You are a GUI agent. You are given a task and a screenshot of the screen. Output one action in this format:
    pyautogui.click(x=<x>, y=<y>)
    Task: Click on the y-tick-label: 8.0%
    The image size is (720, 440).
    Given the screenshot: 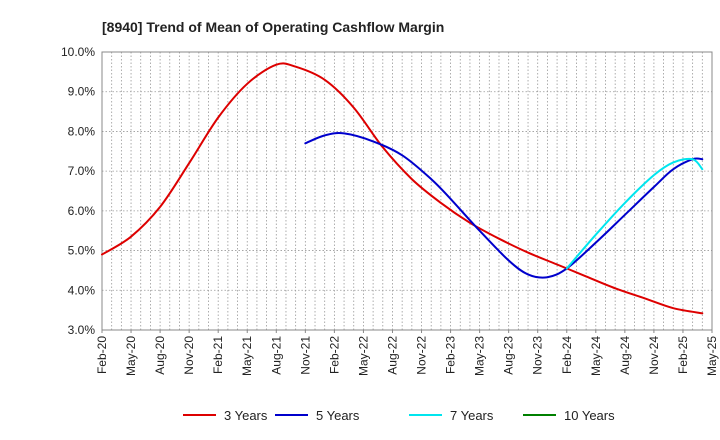 What is the action you would take?
    pyautogui.click(x=82, y=131)
    